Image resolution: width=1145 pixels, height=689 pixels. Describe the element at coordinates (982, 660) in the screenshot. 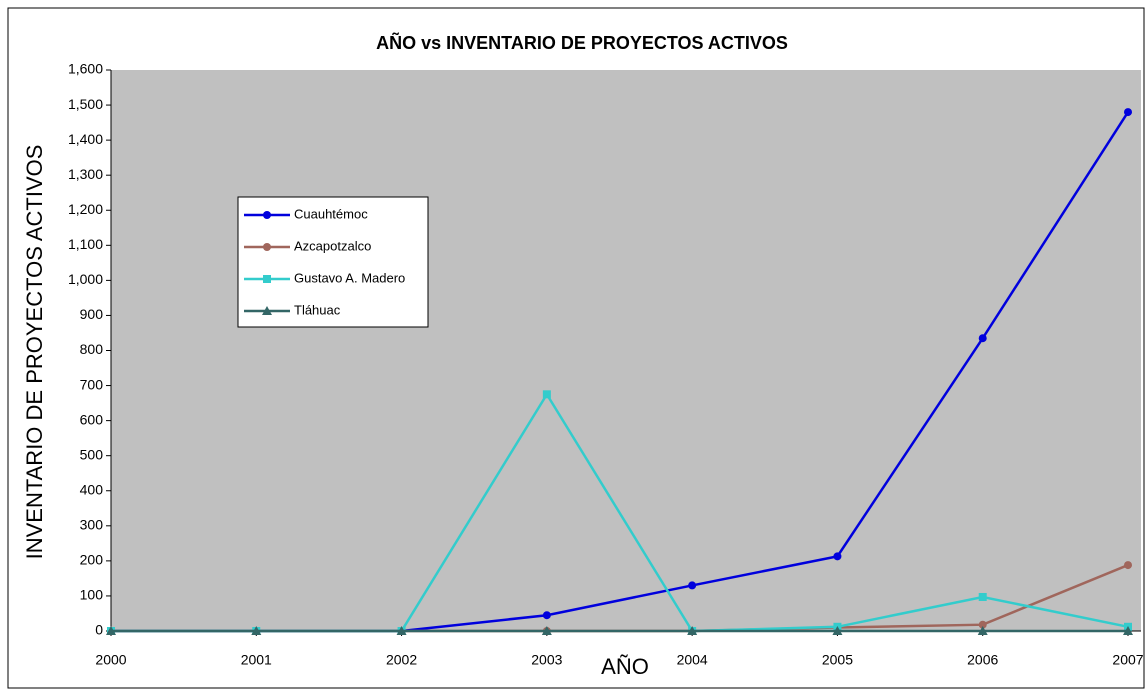

I see `x-tick-label: 2006` at that location.